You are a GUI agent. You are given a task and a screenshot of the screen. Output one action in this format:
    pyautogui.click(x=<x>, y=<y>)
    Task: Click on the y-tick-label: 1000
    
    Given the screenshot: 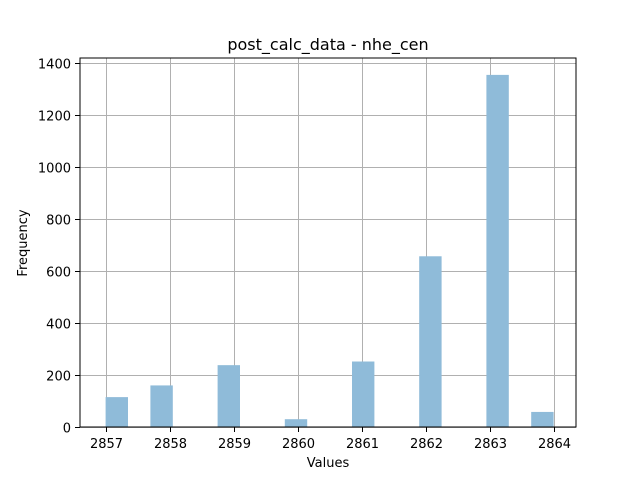 What is the action you would take?
    pyautogui.click(x=54, y=169)
    